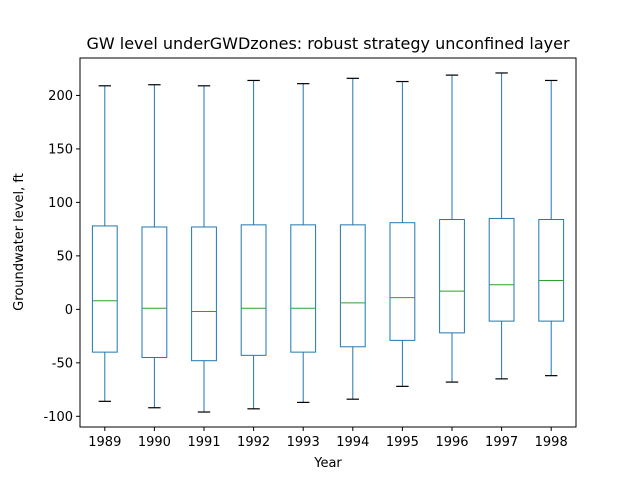 The width and height of the screenshot is (640, 480). Describe the element at coordinates (352, 442) in the screenshot. I see `x-tick-label: 1994` at that location.